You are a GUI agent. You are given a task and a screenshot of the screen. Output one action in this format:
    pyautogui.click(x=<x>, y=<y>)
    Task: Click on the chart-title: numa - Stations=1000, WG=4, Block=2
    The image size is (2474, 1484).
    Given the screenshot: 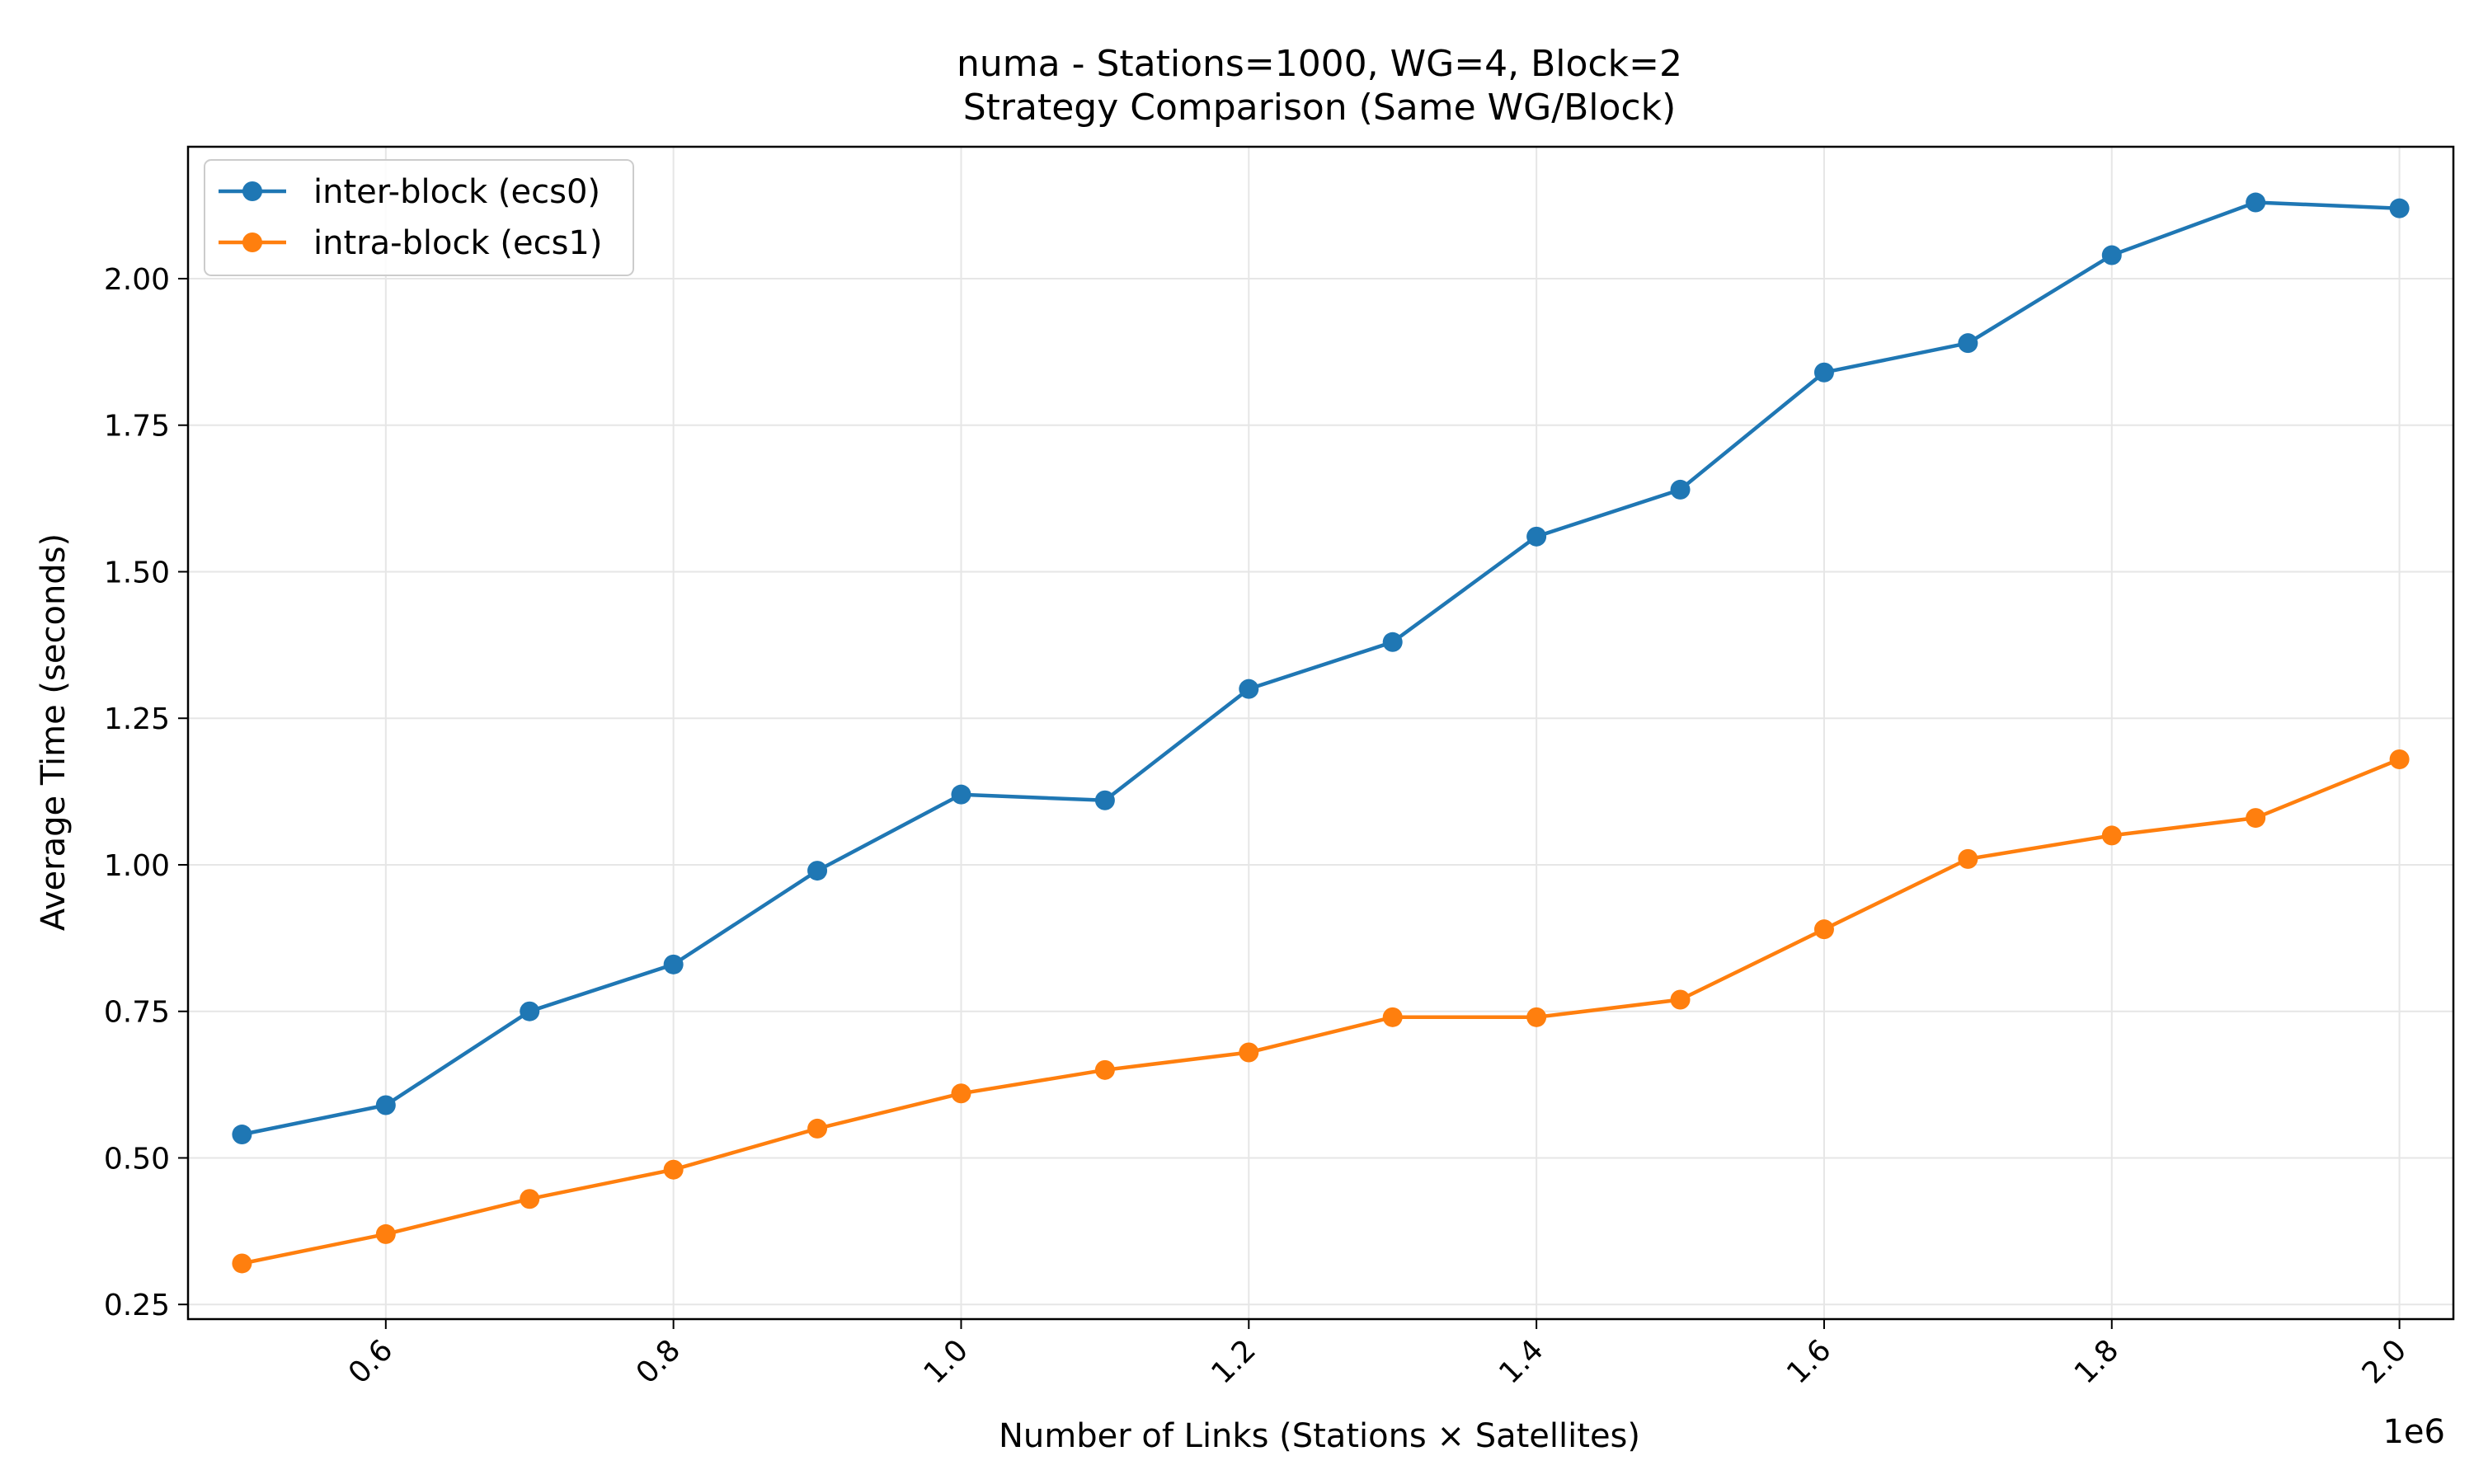 What is the action you would take?
    pyautogui.click(x=1319, y=64)
    